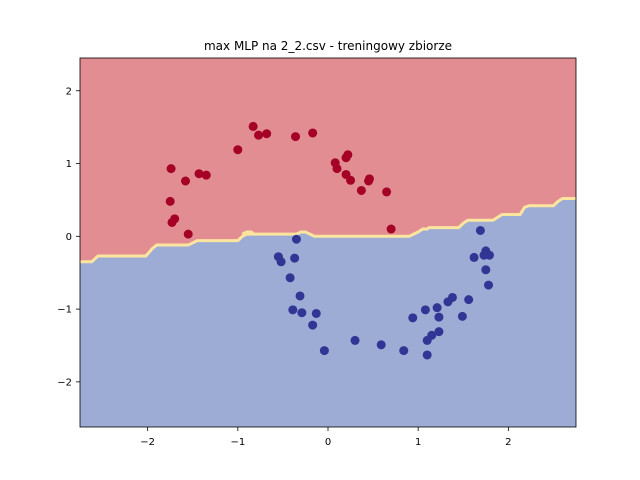 The width and height of the screenshot is (640, 480). Describe the element at coordinates (328, 230) in the screenshot. I see `decision-boundary-line` at that location.